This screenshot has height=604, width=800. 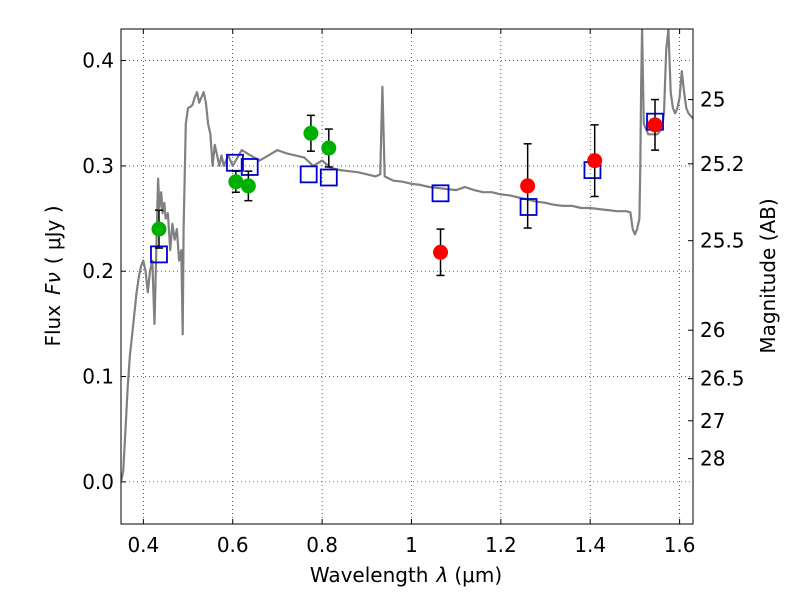 What do you see at coordinates (322, 545) in the screenshot?
I see `x-tick-label: 0.8` at bounding box center [322, 545].